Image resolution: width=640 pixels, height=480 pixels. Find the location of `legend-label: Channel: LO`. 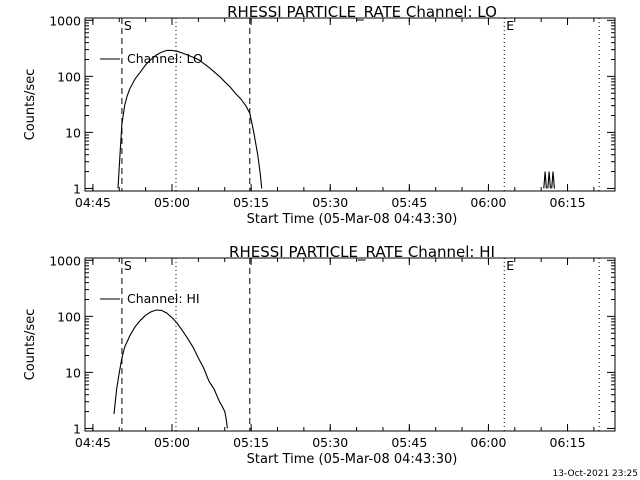

legend-label: Channel: LO is located at coordinates (165, 58).